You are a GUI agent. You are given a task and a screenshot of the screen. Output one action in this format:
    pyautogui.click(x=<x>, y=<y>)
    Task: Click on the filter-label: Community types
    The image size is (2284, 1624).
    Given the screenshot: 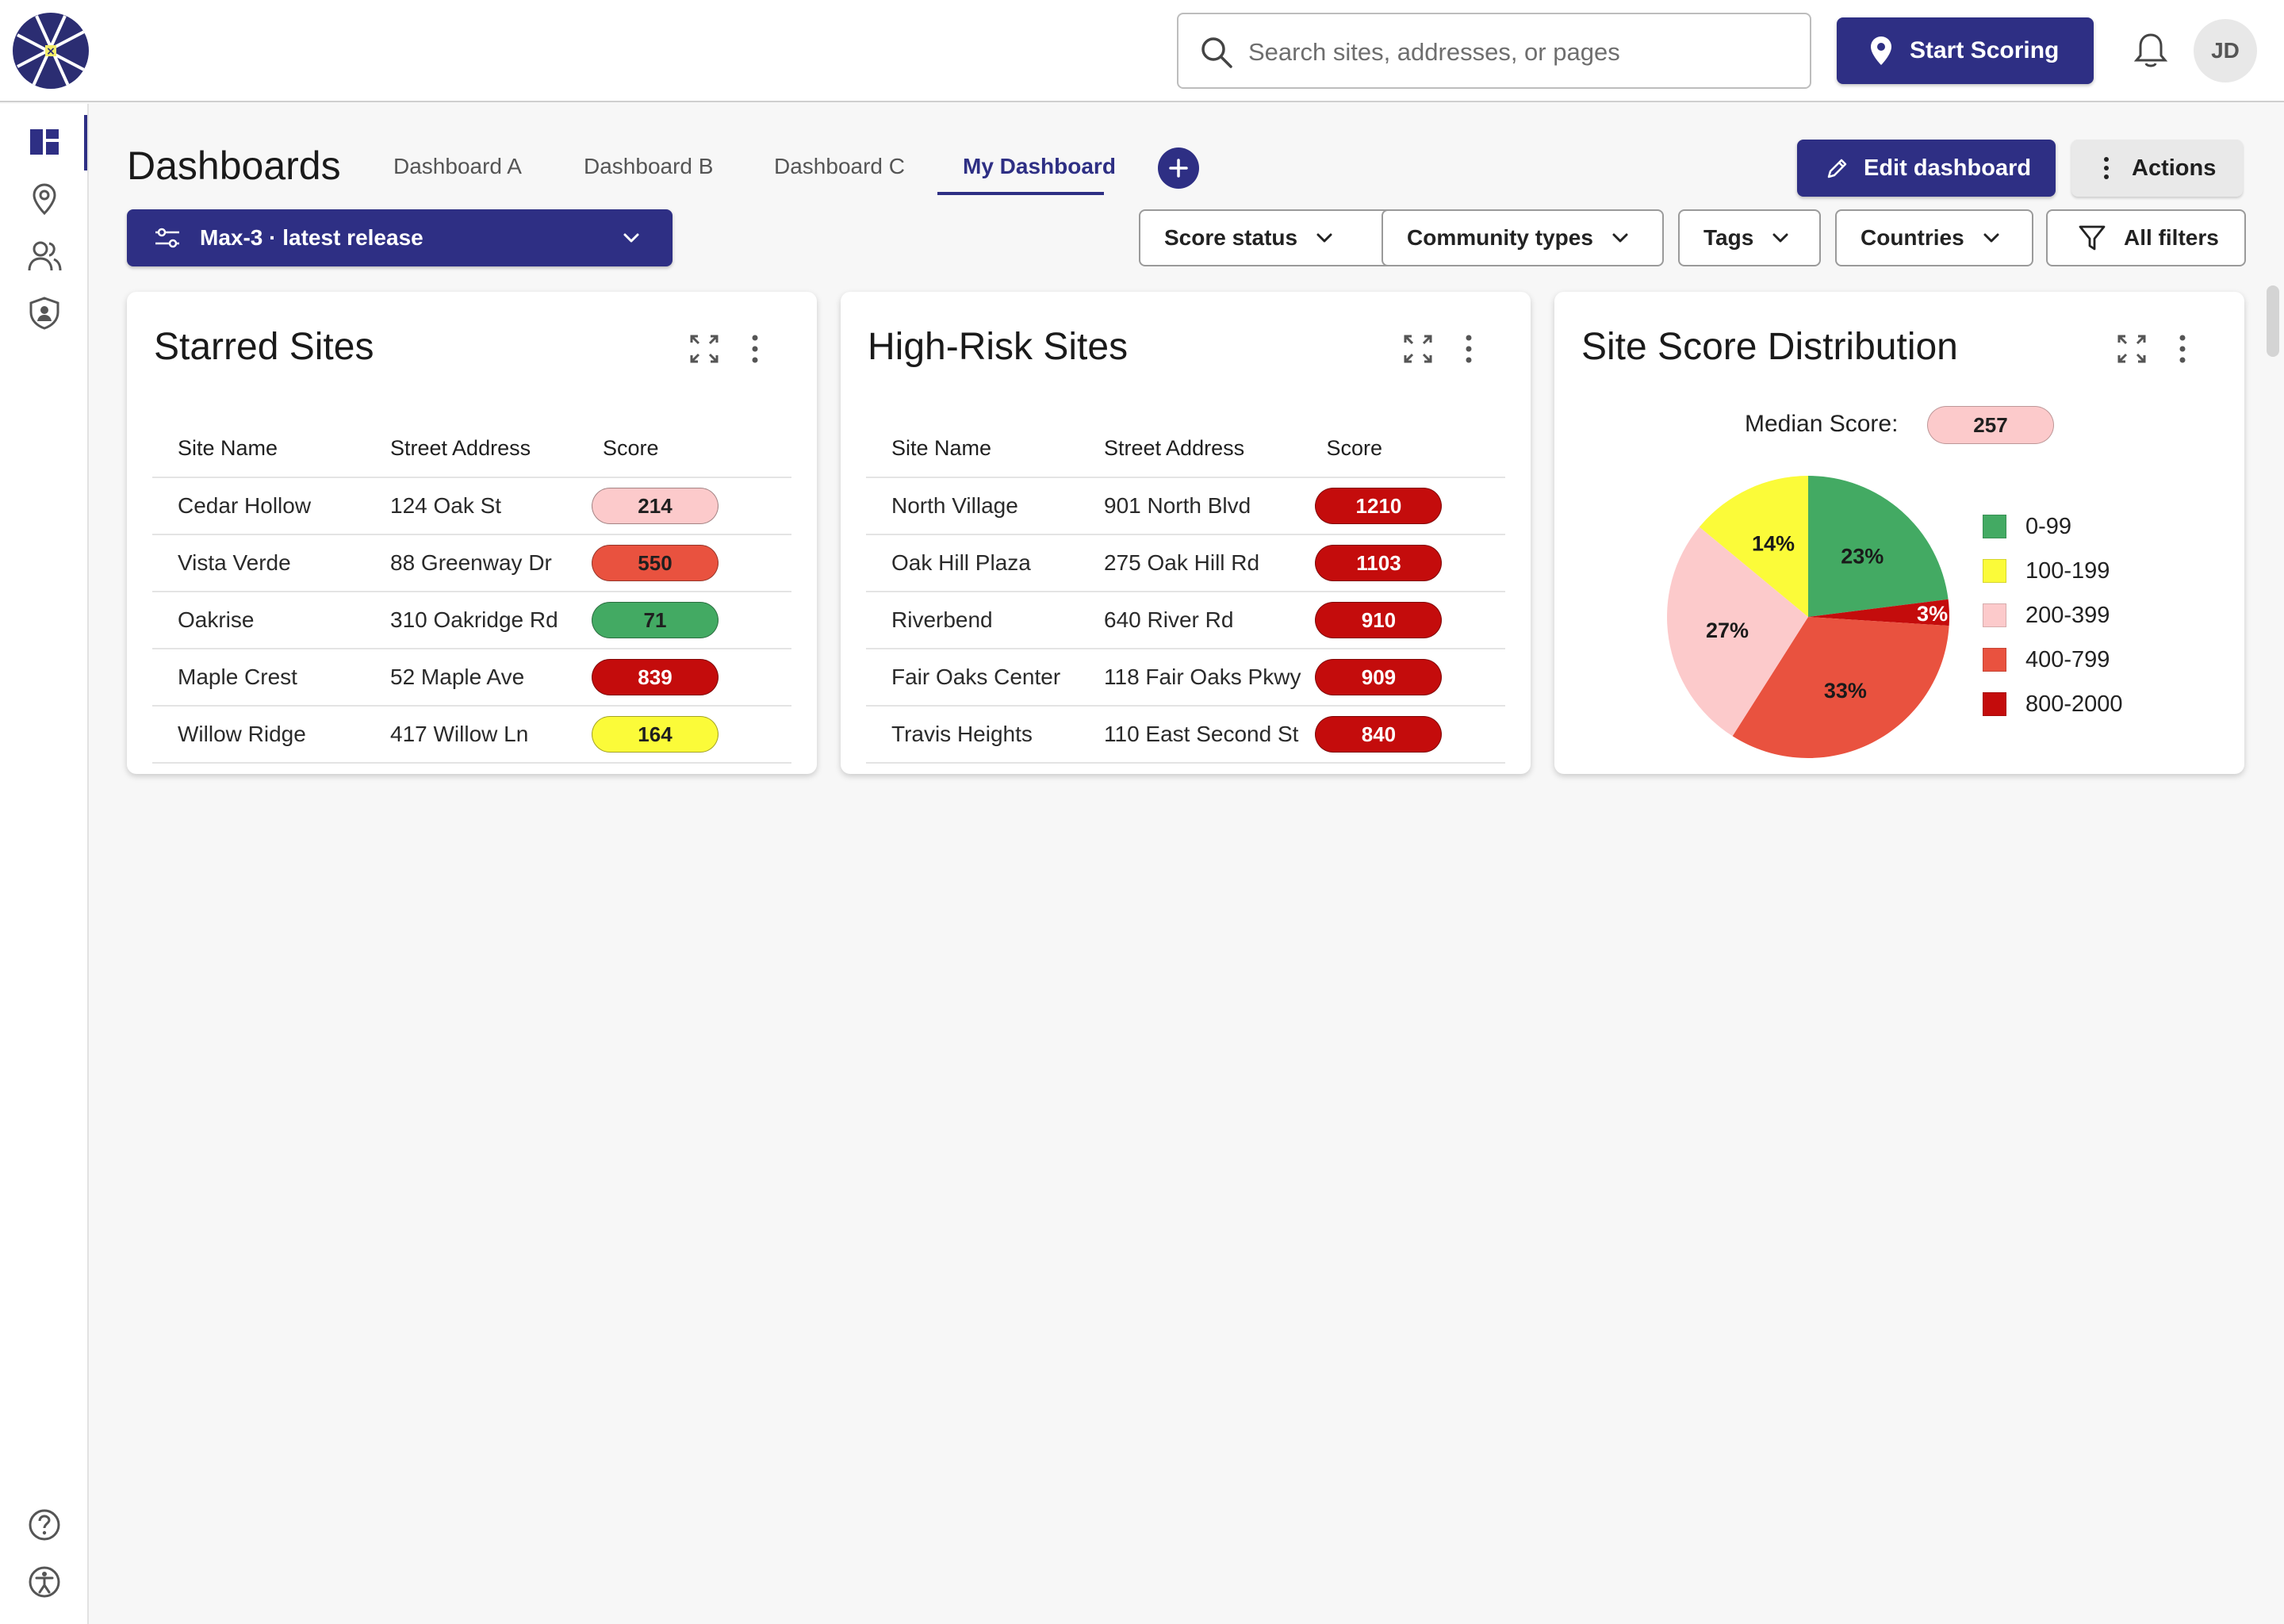 What is the action you would take?
    pyautogui.click(x=1500, y=237)
    